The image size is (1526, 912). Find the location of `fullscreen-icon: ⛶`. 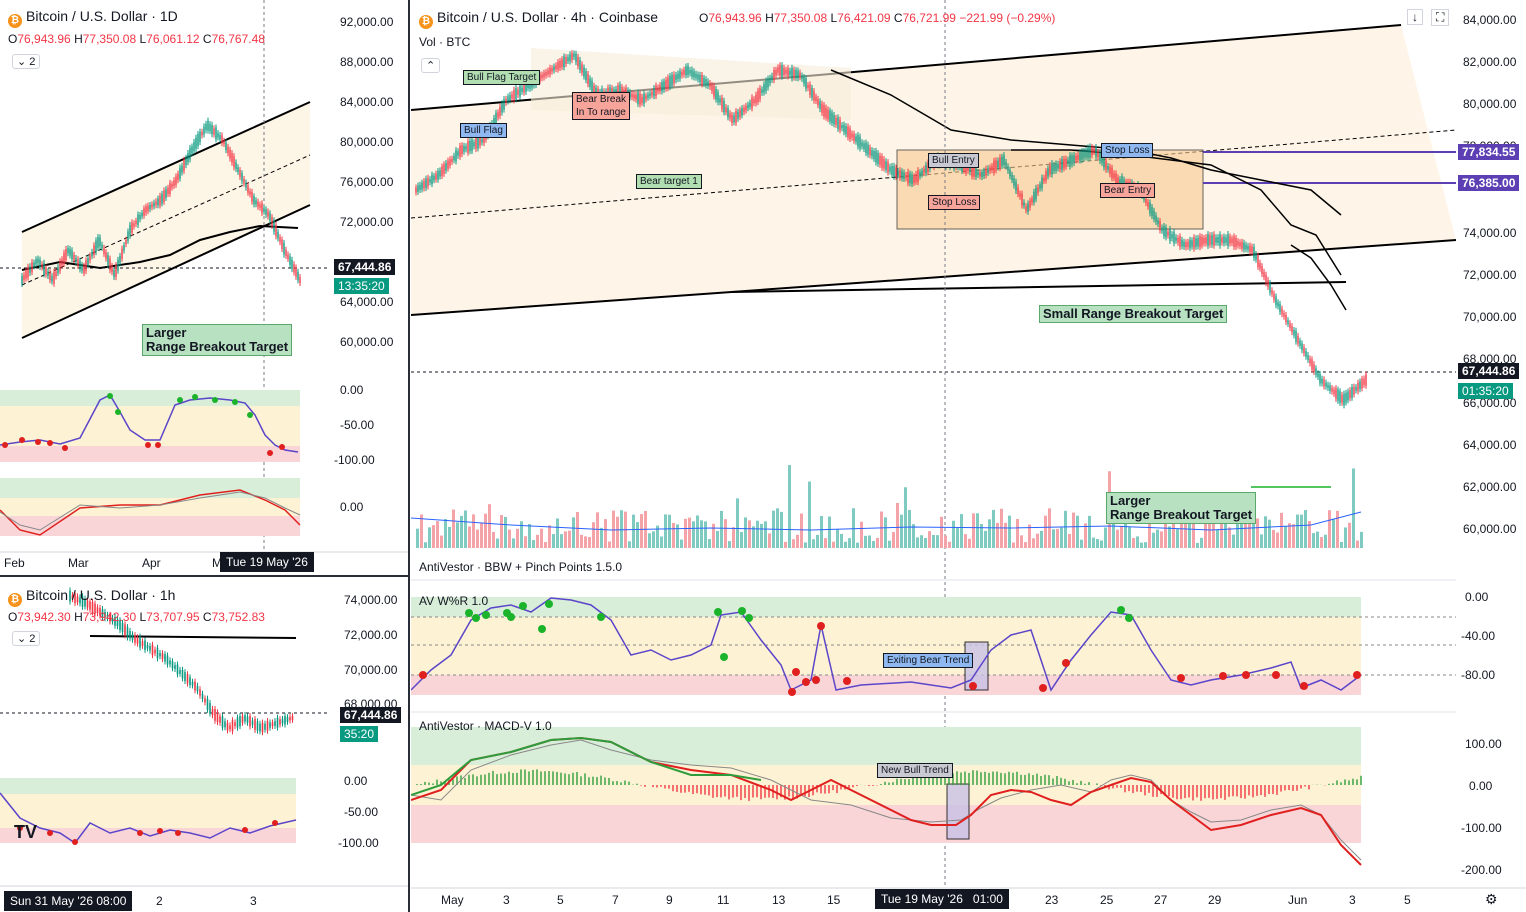

fullscreen-icon: ⛶ is located at coordinates (1440, 17).